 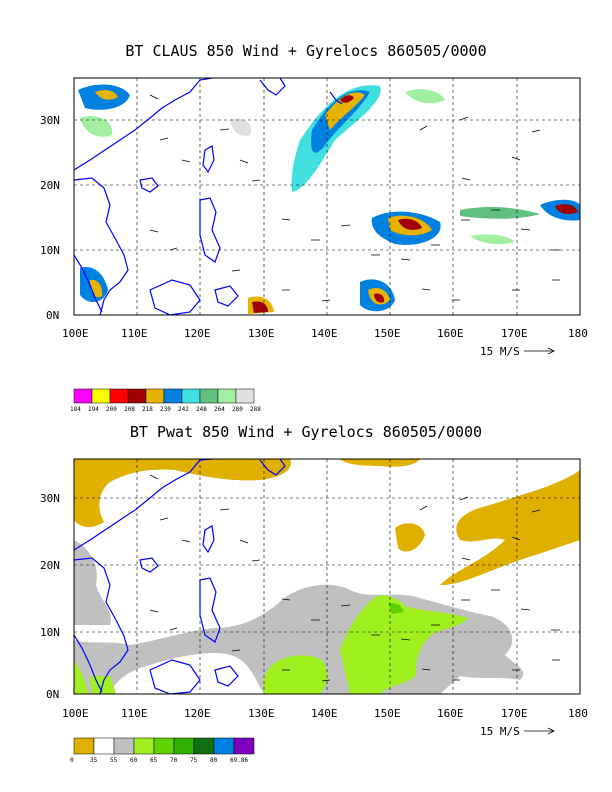 I want to click on bottom-colorbar-label: 60, so click(x=134, y=760).